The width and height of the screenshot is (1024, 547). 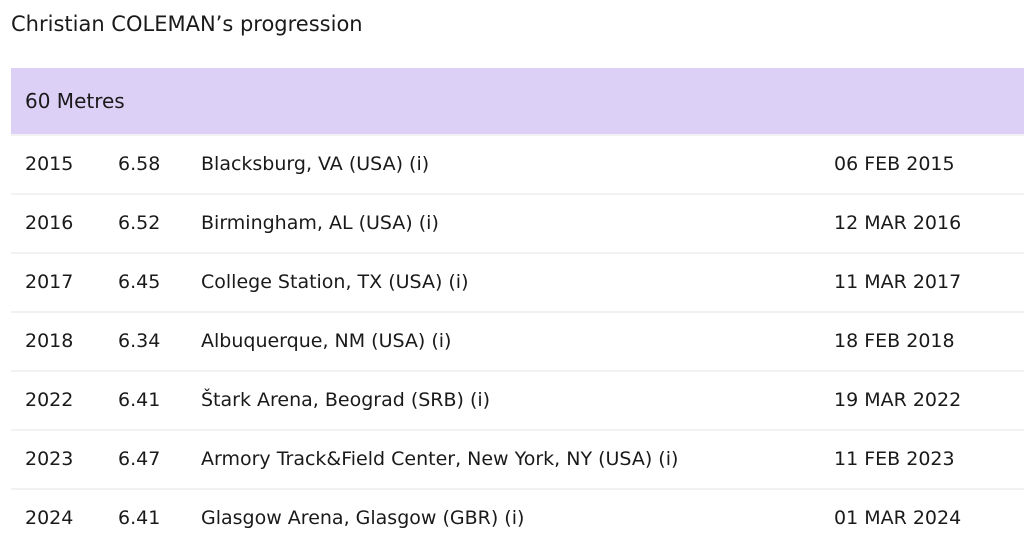 What do you see at coordinates (49, 223) in the screenshot?
I see `year: 2016` at bounding box center [49, 223].